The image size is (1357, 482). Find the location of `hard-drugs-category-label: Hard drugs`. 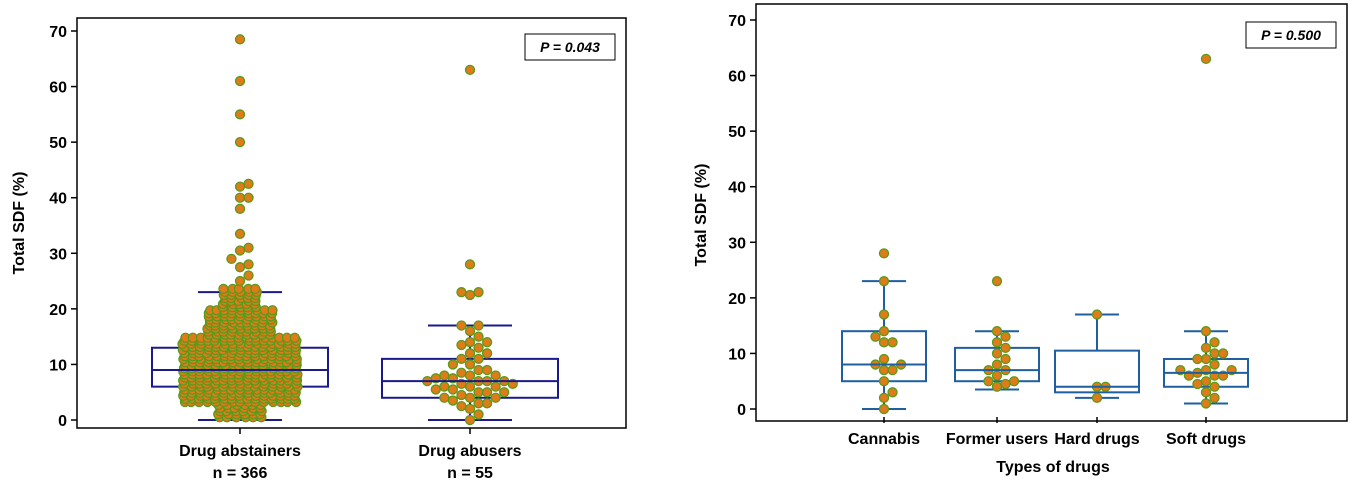

hard-drugs-category-label: Hard drugs is located at coordinates (1096, 439).